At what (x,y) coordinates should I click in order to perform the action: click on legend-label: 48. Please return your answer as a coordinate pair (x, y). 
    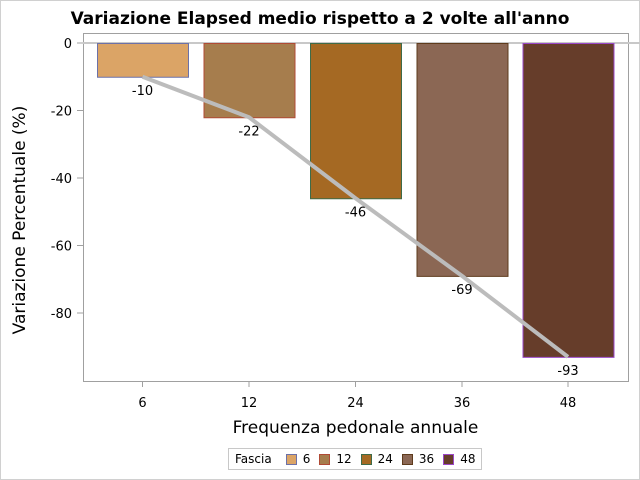
    Looking at the image, I should click on (468, 459).